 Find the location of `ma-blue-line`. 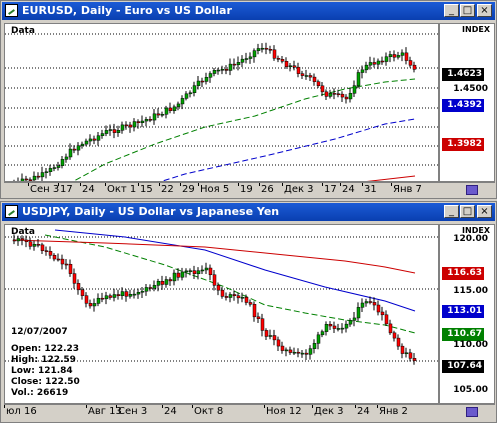

ma-blue-line is located at coordinates (235, 270).